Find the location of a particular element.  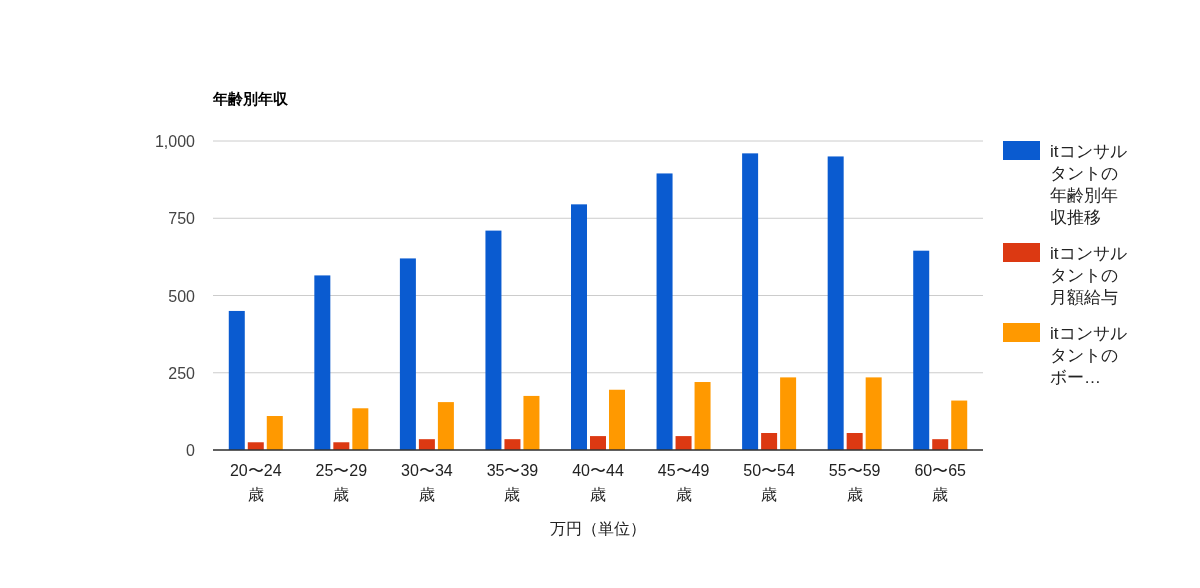

x-tick-label: 25〜29歳 is located at coordinates (341, 482).